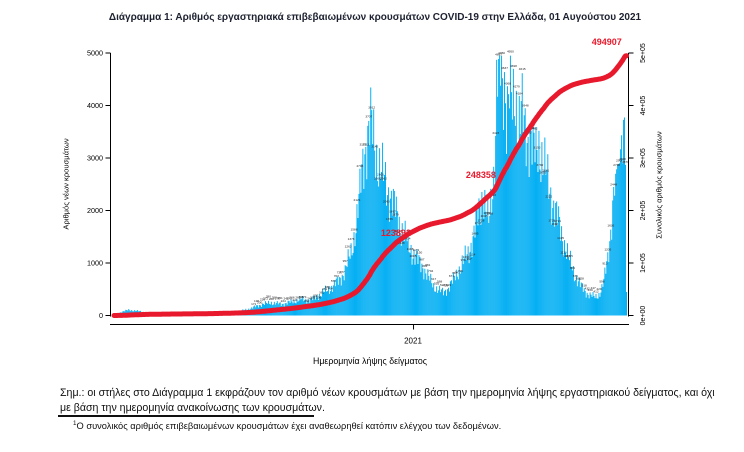 The image size is (744, 452). Describe the element at coordinates (101, 315) in the screenshot. I see `y-left-tick-label: 0` at that location.